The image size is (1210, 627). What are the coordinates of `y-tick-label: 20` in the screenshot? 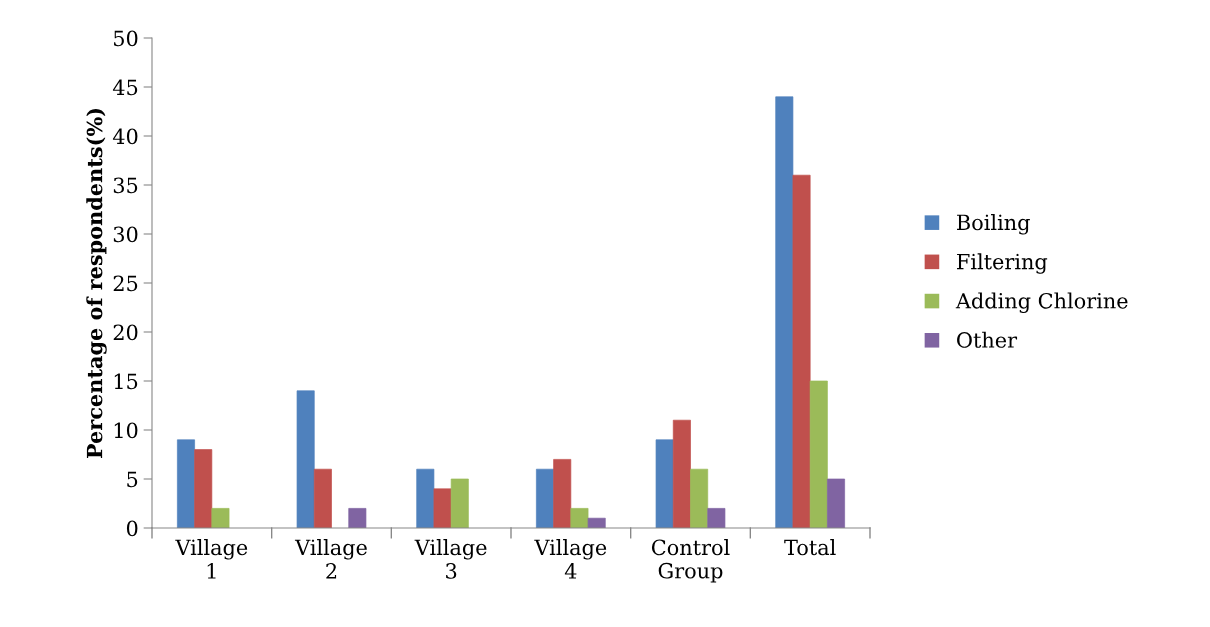 It's located at (125, 332).